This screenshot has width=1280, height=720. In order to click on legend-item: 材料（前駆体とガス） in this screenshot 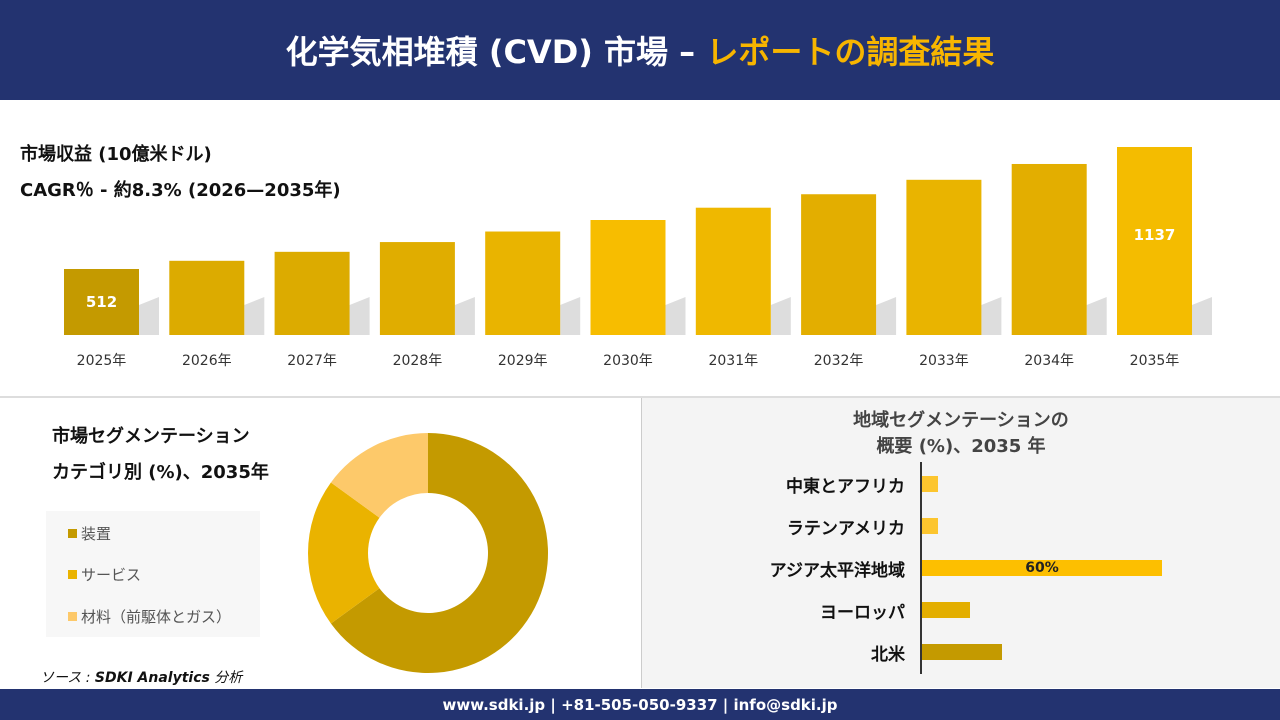, I will do `click(149, 616)`.